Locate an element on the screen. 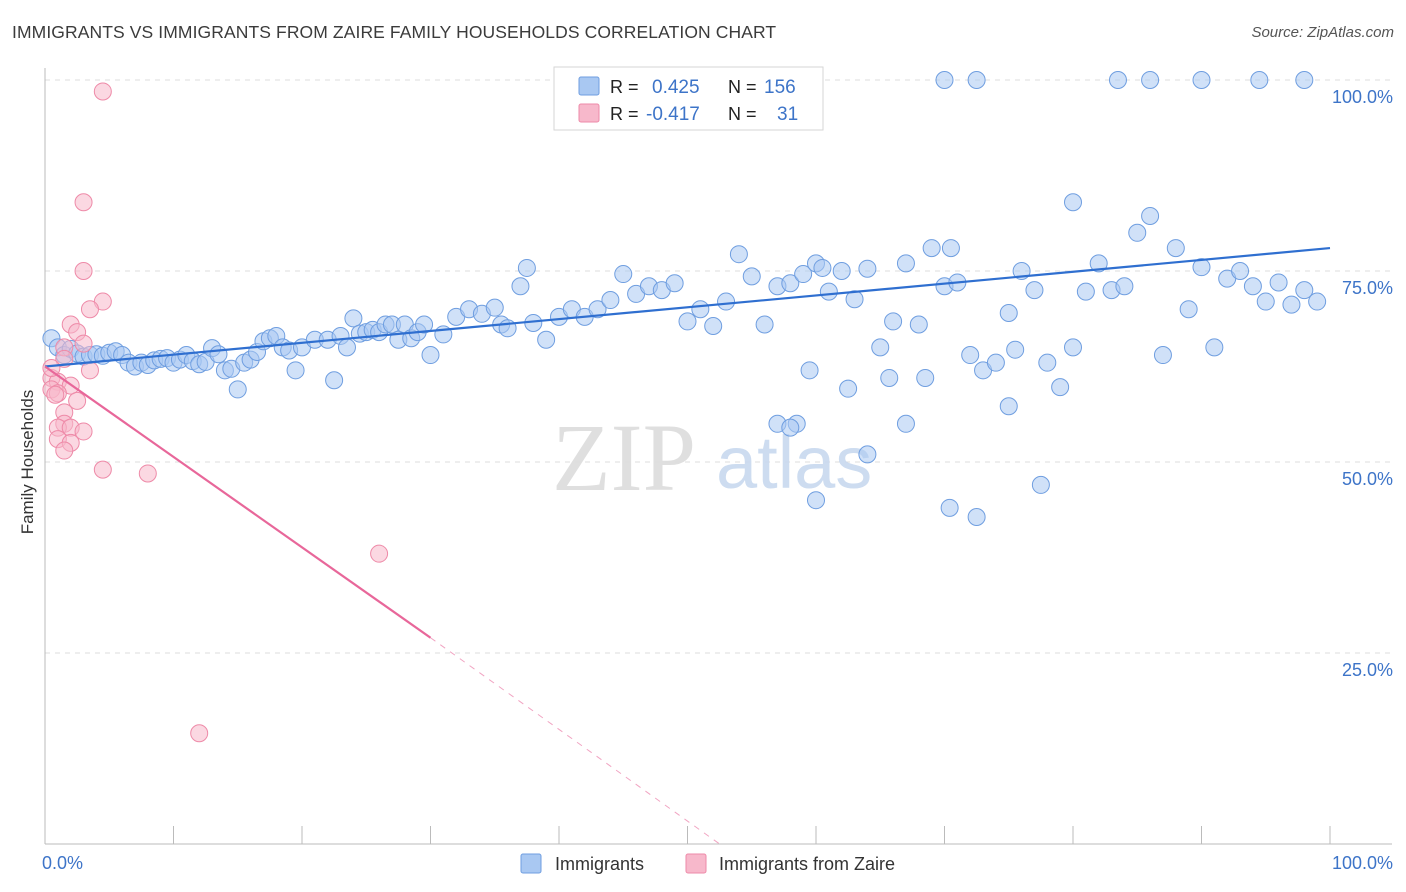 This screenshot has width=1406, height=892. legend-swatch-pink is located at coordinates (589, 113).